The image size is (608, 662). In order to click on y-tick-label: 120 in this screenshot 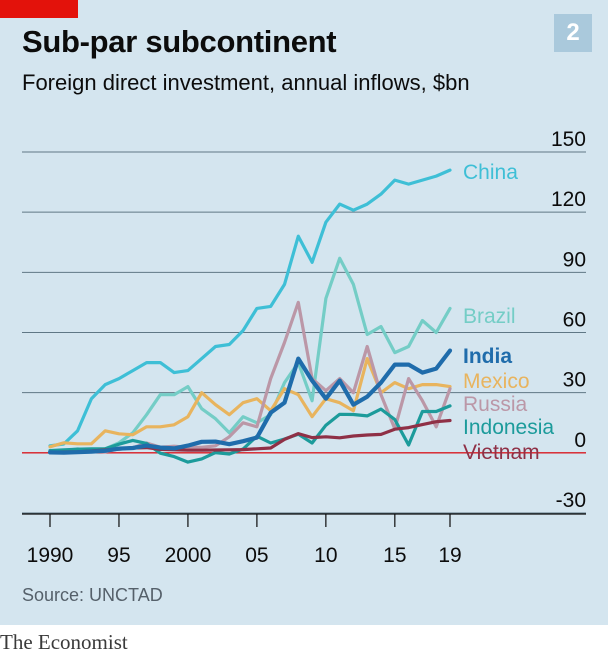, I will do `click(568, 199)`.